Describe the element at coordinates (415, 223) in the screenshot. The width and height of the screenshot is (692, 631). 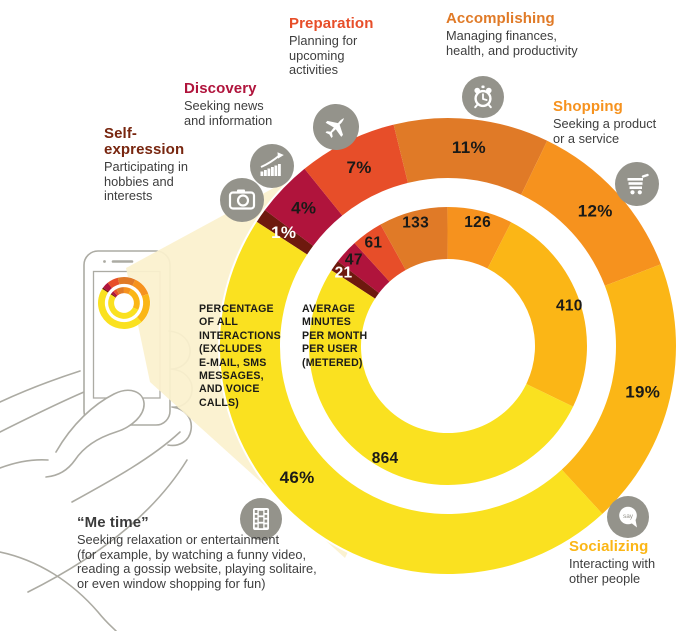
I see `minutes-label-3: 133` at that location.